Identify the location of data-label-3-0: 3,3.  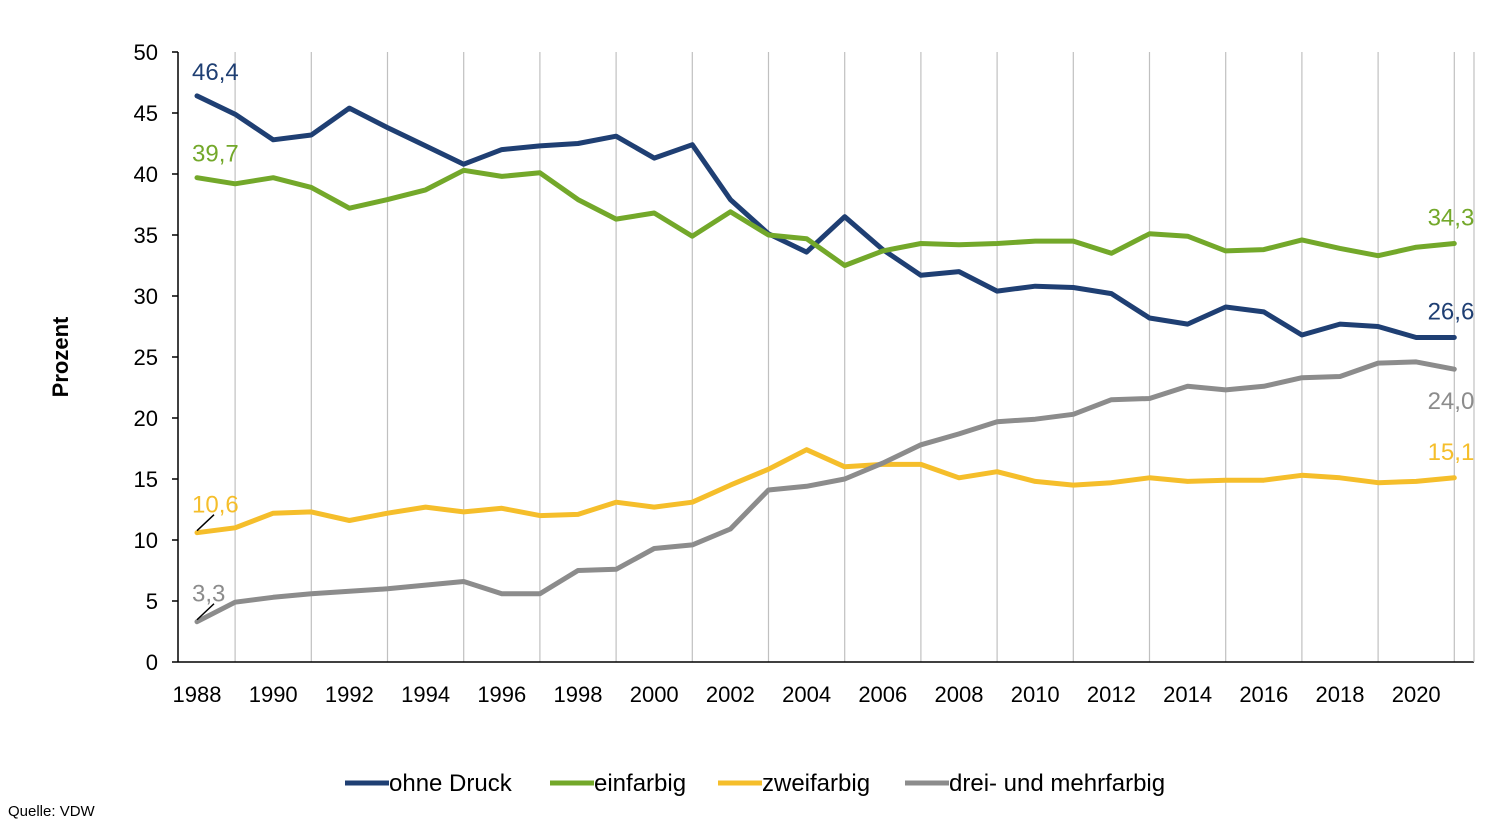
(208, 594).